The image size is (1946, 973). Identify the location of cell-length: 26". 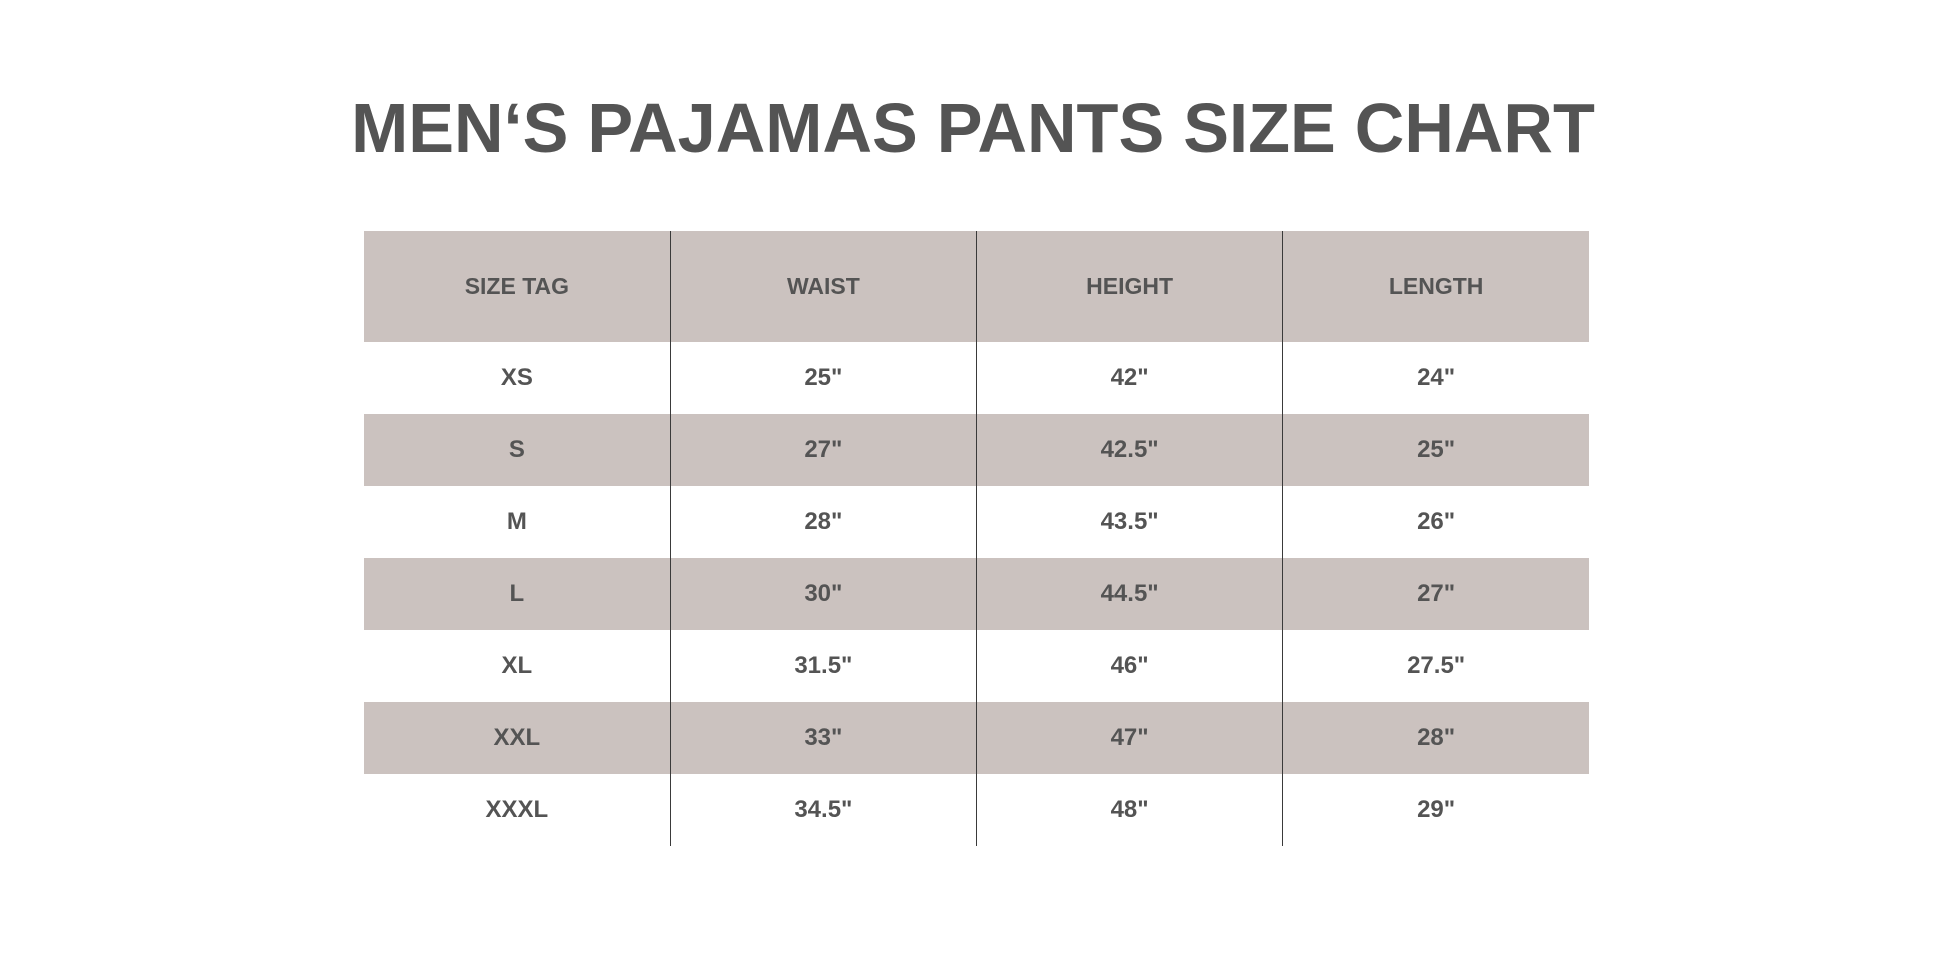
(1435, 522).